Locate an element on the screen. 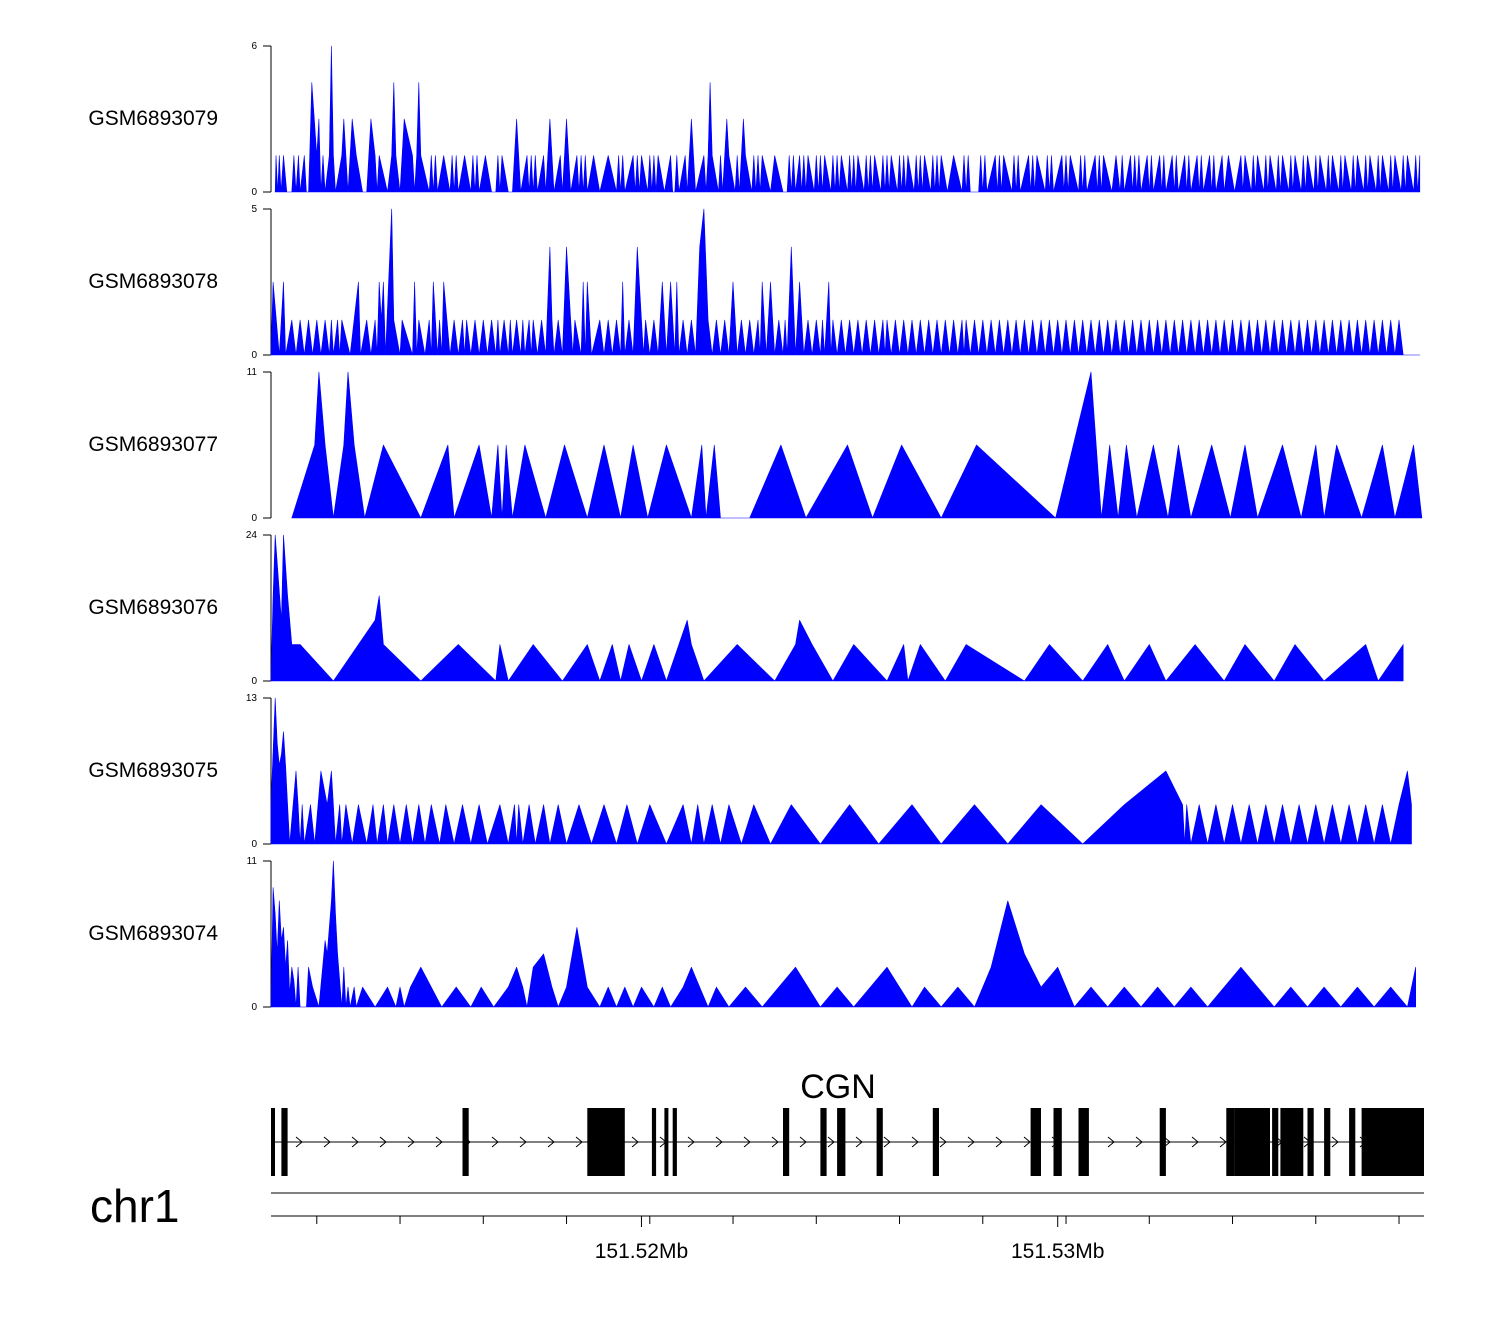 This screenshot has height=1320, width=1500. chromosome-label: chr1 is located at coordinates (134, 1206).